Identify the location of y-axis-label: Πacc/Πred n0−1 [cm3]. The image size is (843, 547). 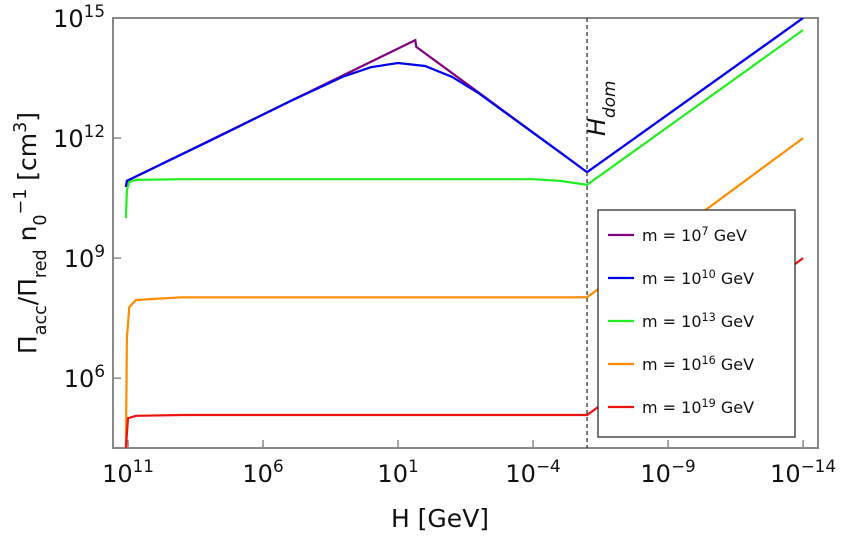
(31, 233).